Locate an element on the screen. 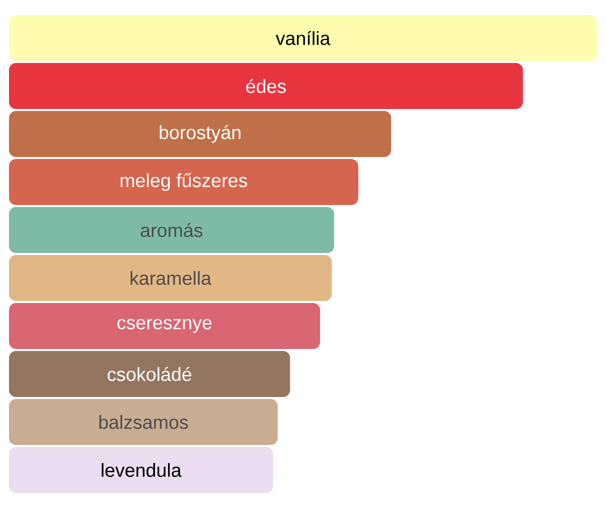 This screenshot has height=516, width=607. y-tick-label: cseresznye is located at coordinates (164, 326).